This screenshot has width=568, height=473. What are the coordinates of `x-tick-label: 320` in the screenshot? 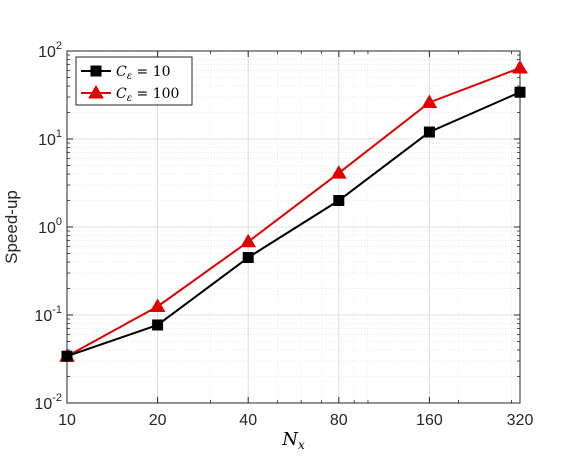 It's located at (520, 420).